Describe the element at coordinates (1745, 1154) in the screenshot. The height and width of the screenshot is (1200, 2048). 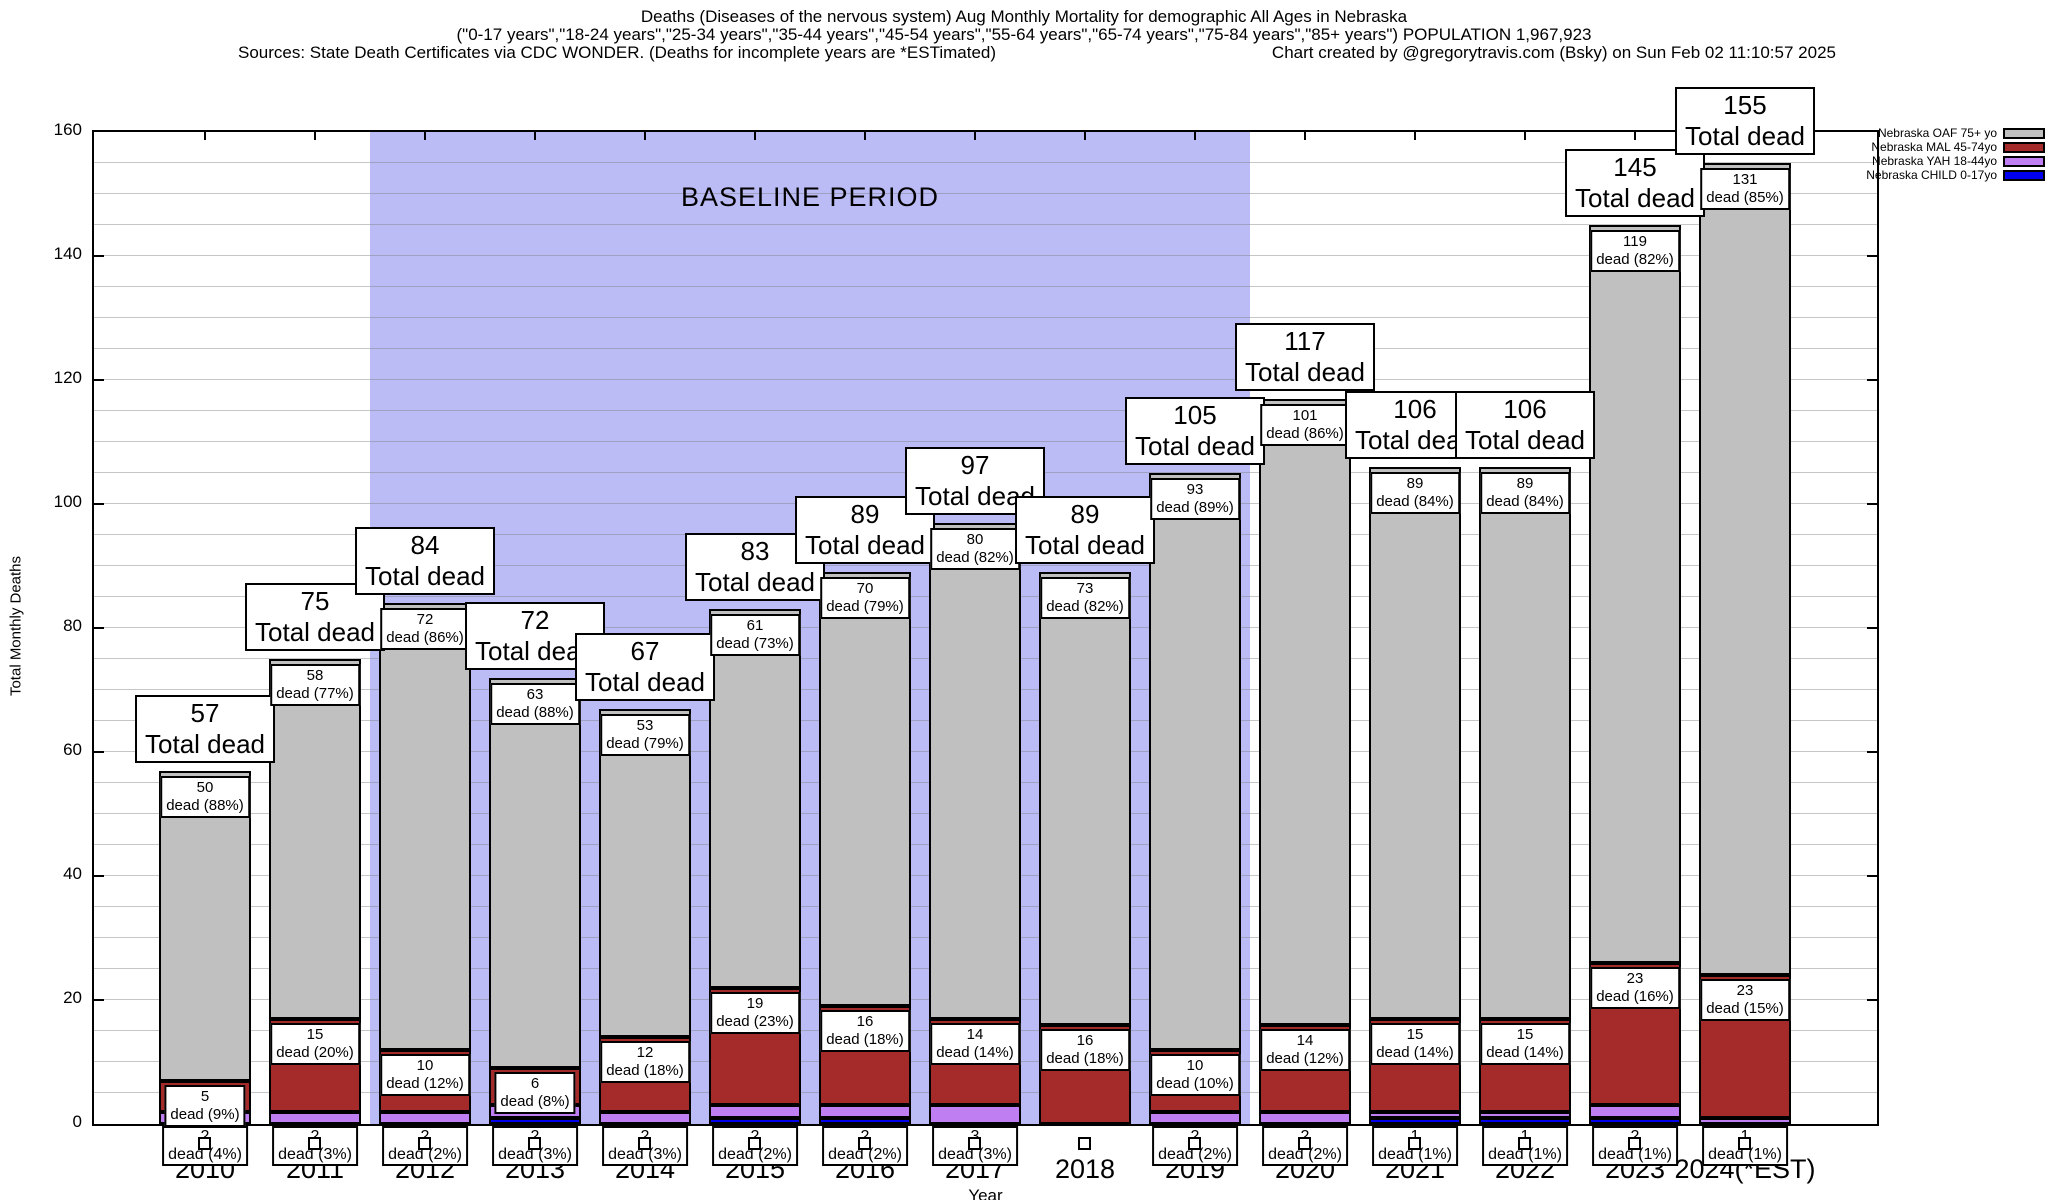
I see `yah-caption: dead (1%)` at that location.